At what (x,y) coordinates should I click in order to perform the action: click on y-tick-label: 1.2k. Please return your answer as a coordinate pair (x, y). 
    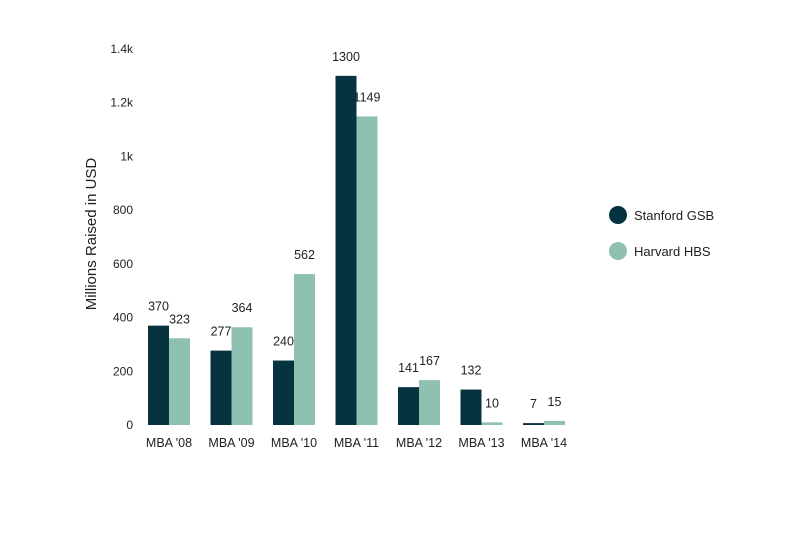
    Looking at the image, I should click on (122, 103).